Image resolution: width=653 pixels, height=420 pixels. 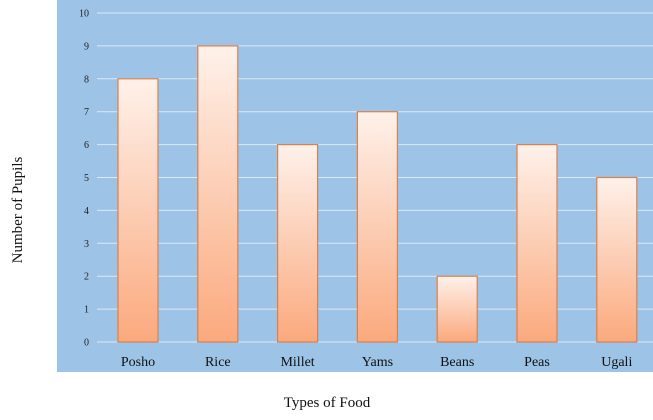 I want to click on y-tick-label: 10, so click(x=84, y=14).